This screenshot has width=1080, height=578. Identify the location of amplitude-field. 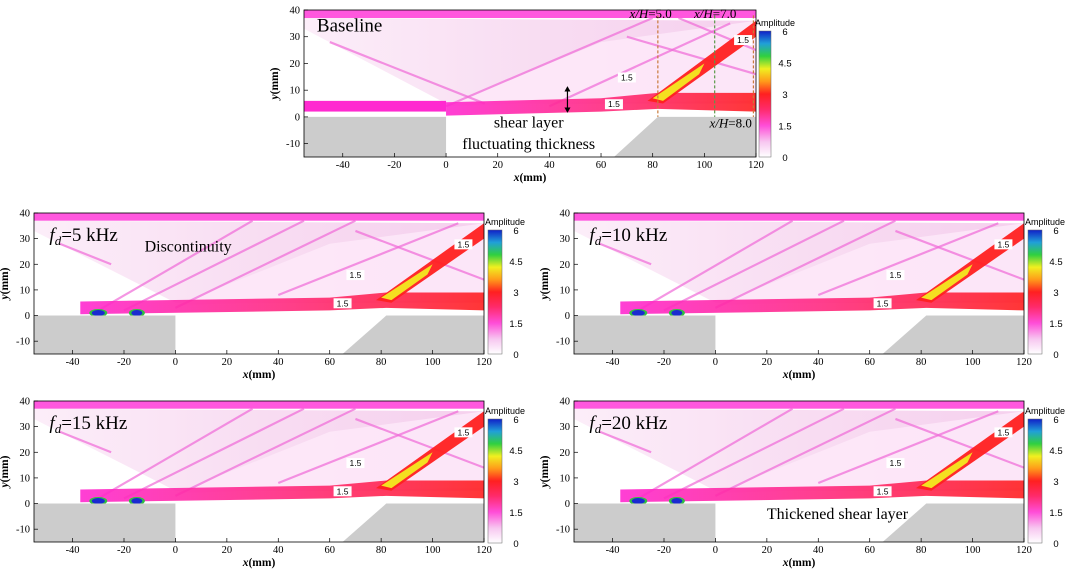
(259, 283).